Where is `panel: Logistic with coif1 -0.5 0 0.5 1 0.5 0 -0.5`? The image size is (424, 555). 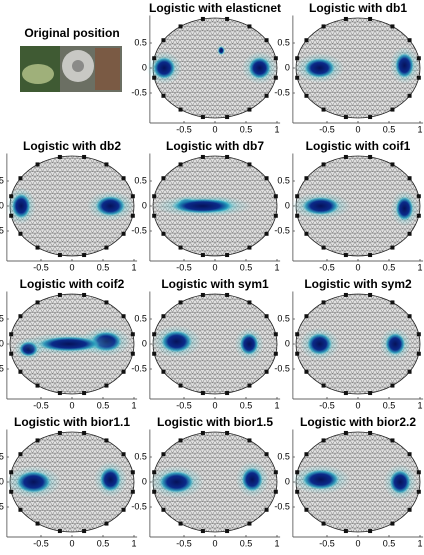
panel: Logistic with coif1 -0.5 0 0.5 1 0.5 0 -0.5 is located at coordinates (349, 205).